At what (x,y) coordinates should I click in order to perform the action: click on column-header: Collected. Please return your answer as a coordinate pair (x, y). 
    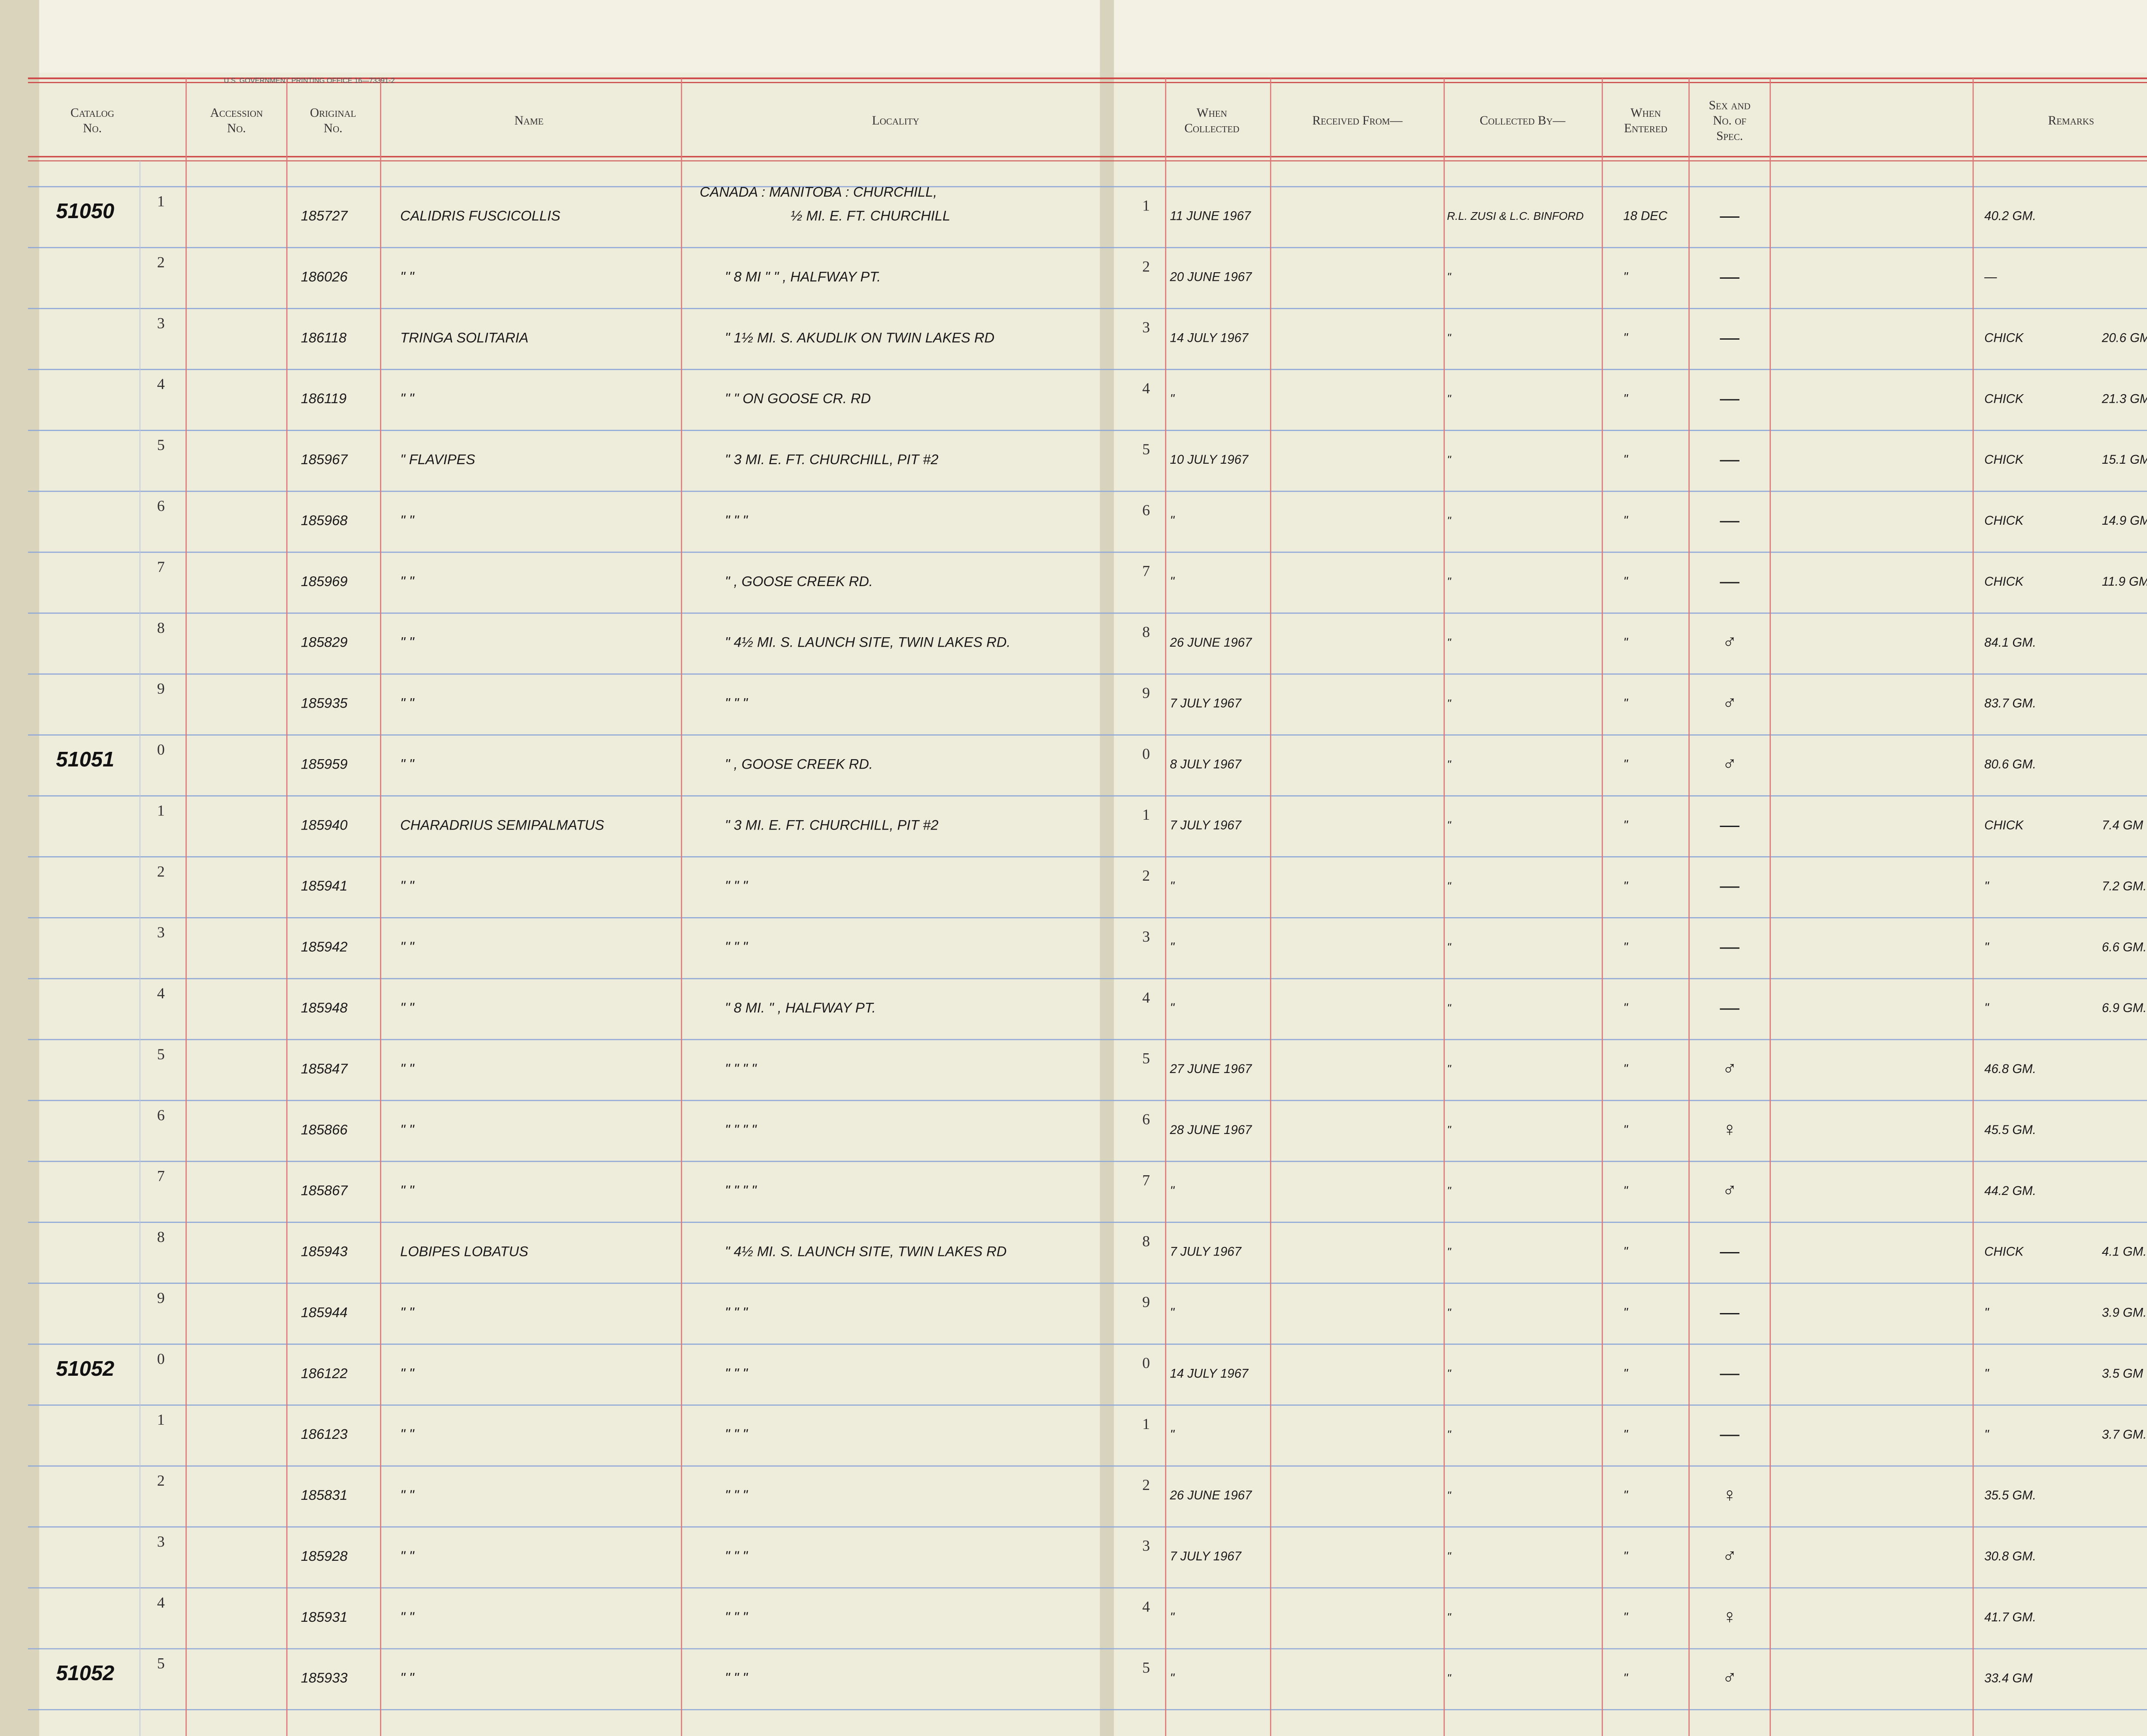
    Looking at the image, I should click on (1211, 128).